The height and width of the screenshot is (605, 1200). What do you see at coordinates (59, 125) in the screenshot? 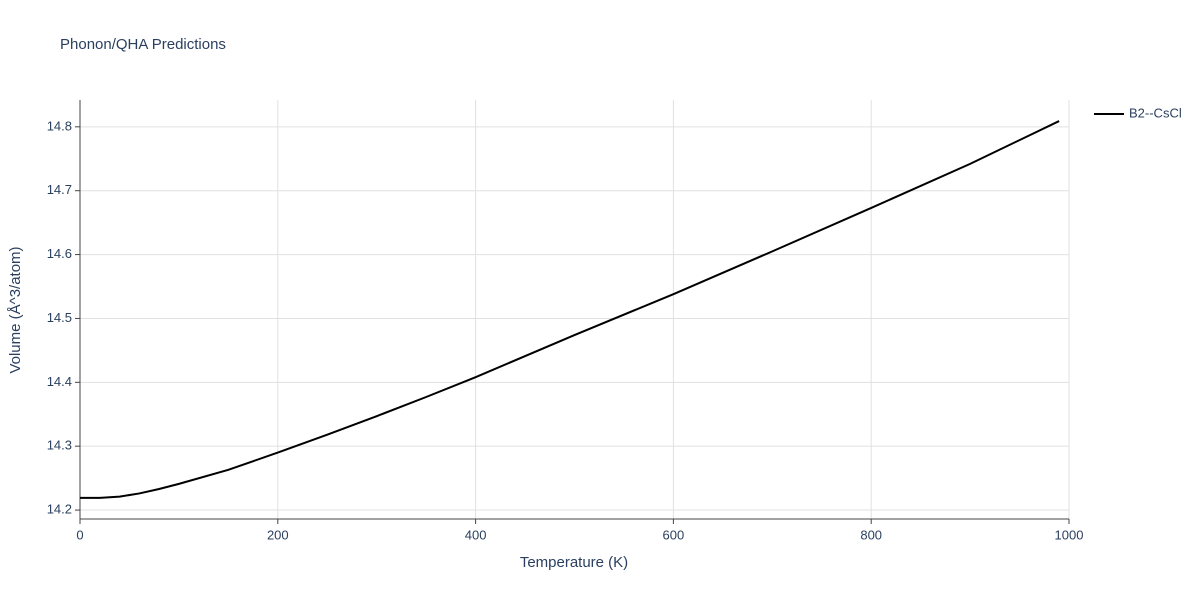
I see `y-tick-label: 14.8` at bounding box center [59, 125].